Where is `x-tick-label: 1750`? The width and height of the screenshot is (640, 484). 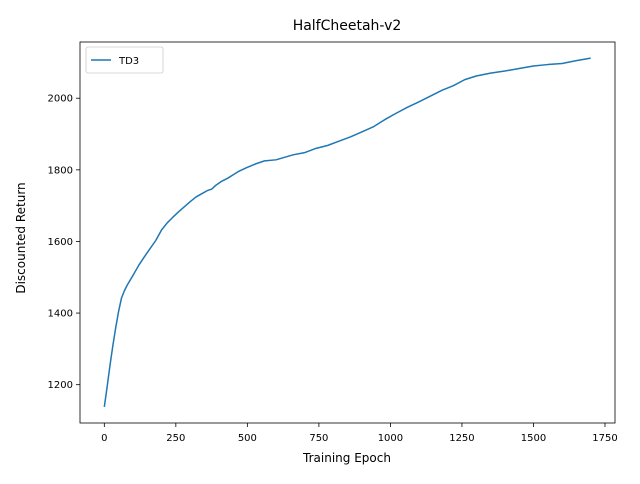
x-tick-label: 1750 is located at coordinates (604, 438).